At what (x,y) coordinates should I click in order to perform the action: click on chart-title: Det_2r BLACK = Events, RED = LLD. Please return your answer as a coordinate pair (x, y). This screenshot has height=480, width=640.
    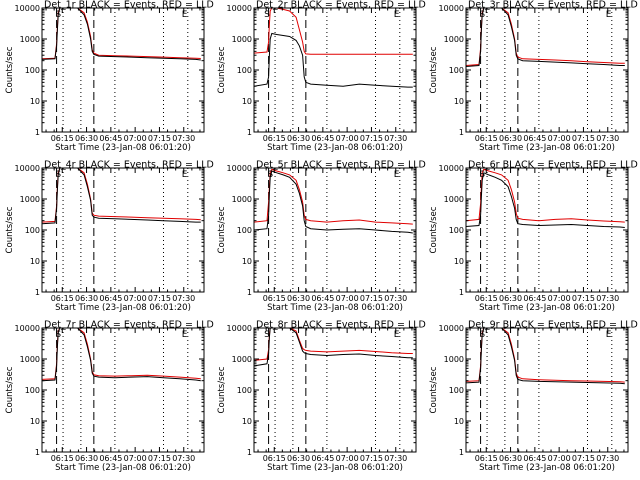
    Looking at the image, I should click on (341, 5).